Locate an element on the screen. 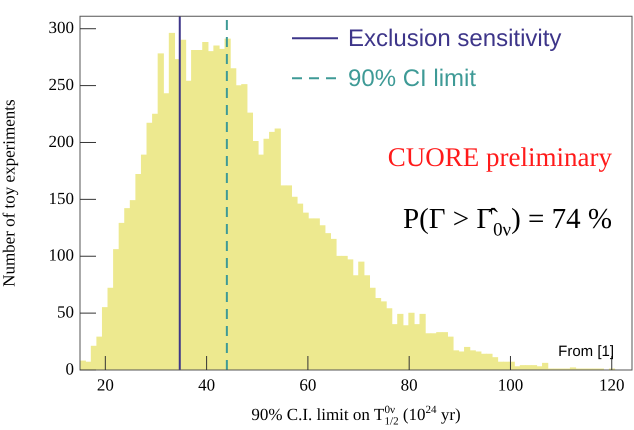 This screenshot has height=430, width=634. ref-line-label: Exclusion sensitivity is located at coordinates (455, 38).